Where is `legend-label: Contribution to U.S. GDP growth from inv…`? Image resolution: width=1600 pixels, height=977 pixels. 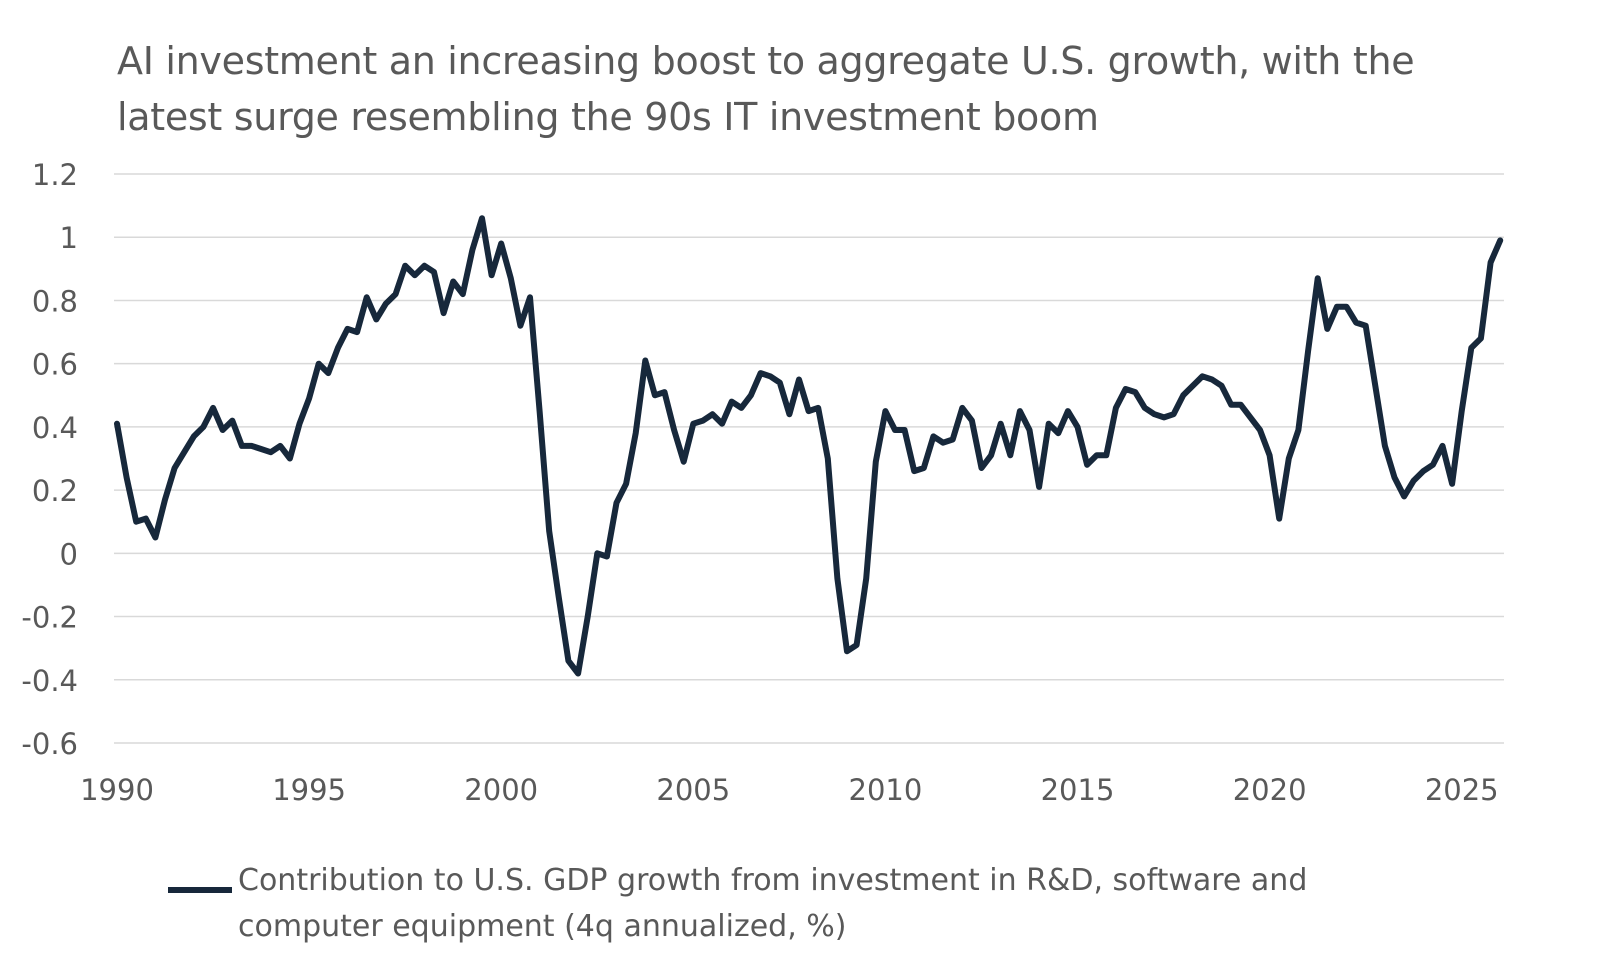 legend-label: Contribution to U.S. GDP growth from inv… is located at coordinates (773, 903).